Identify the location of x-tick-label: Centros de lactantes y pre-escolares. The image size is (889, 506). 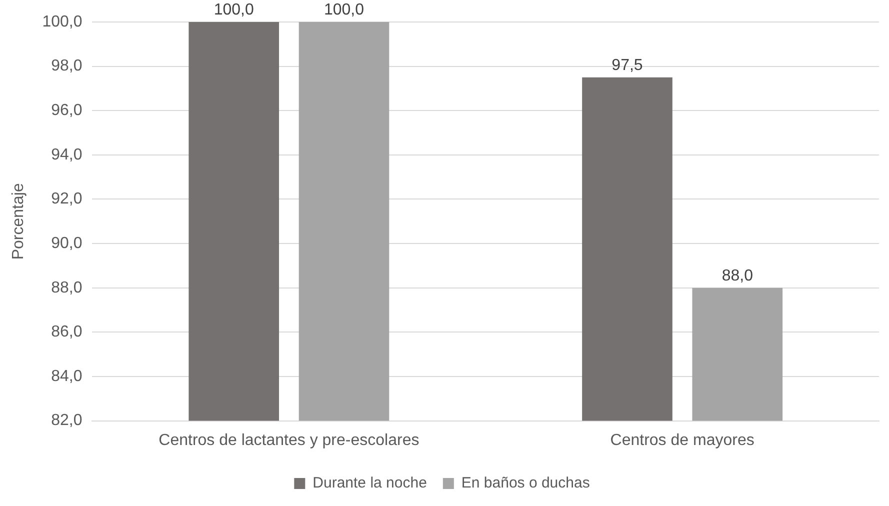
(289, 440).